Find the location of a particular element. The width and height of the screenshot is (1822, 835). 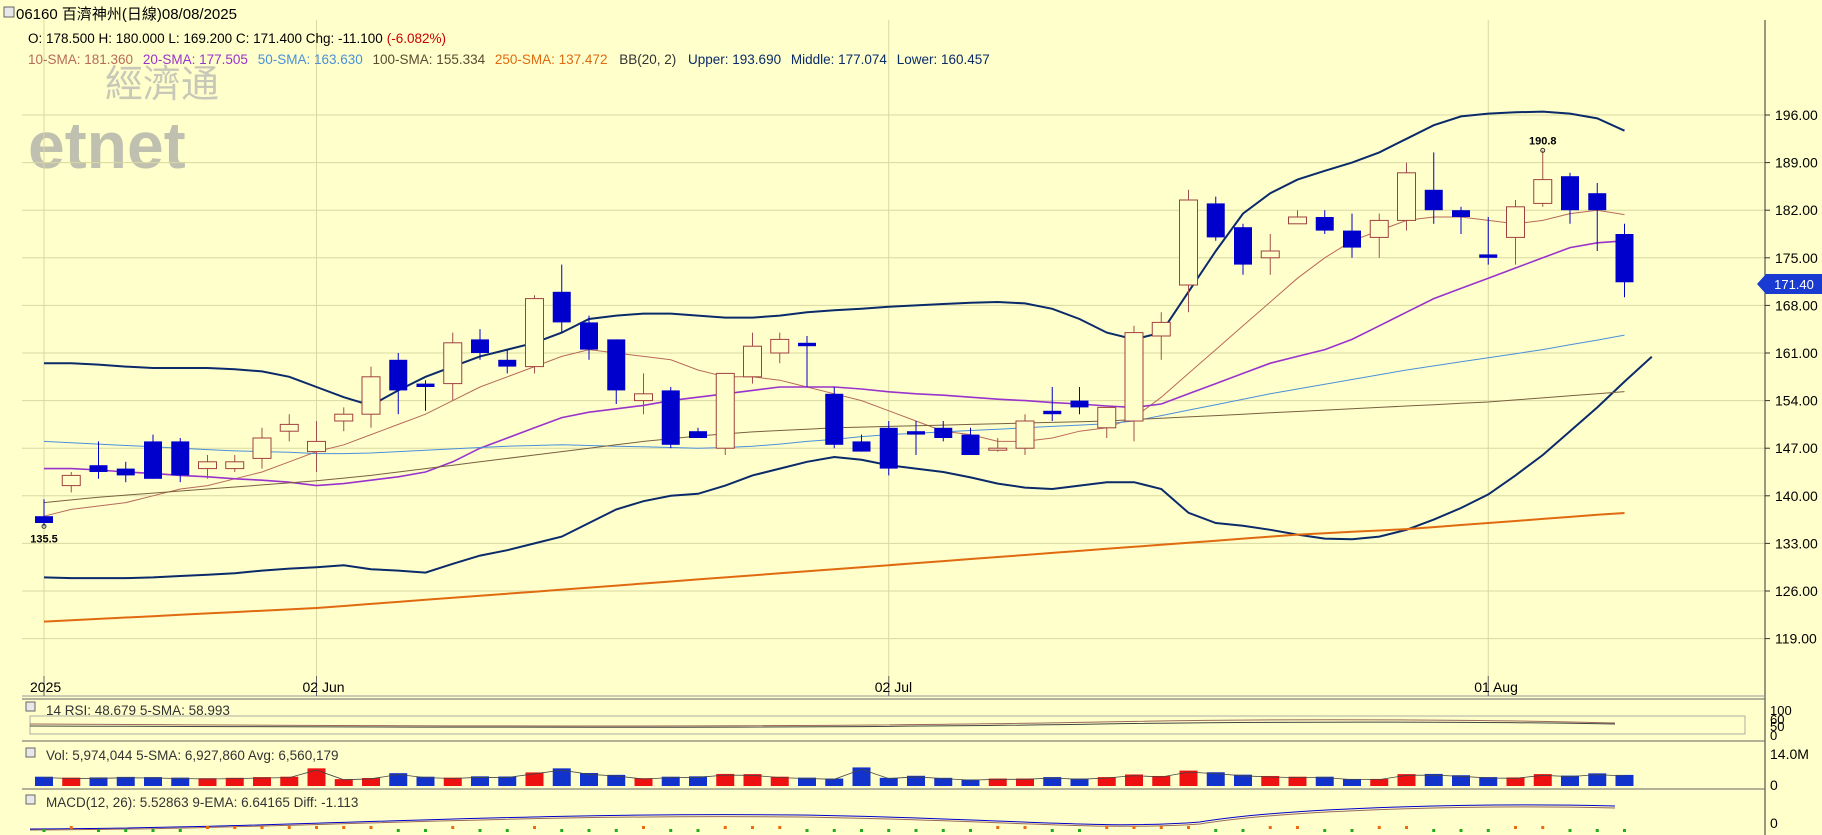

y-tick-label: 161.00 is located at coordinates (1796, 353).